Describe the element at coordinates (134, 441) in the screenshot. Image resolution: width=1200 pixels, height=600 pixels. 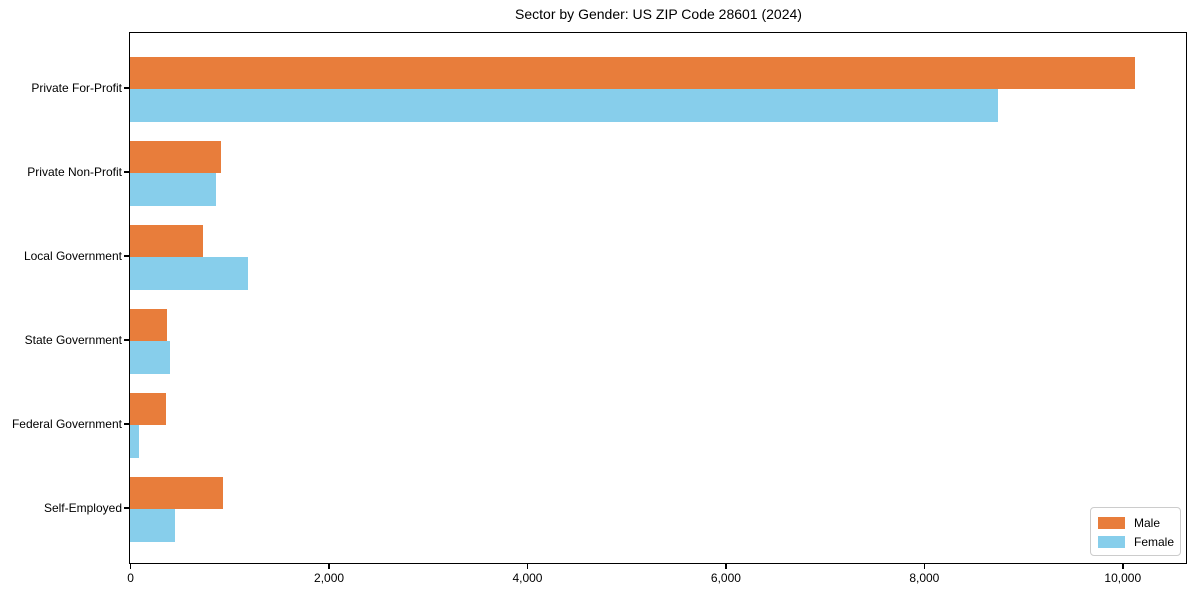
I see `bar-female-federal-government` at that location.